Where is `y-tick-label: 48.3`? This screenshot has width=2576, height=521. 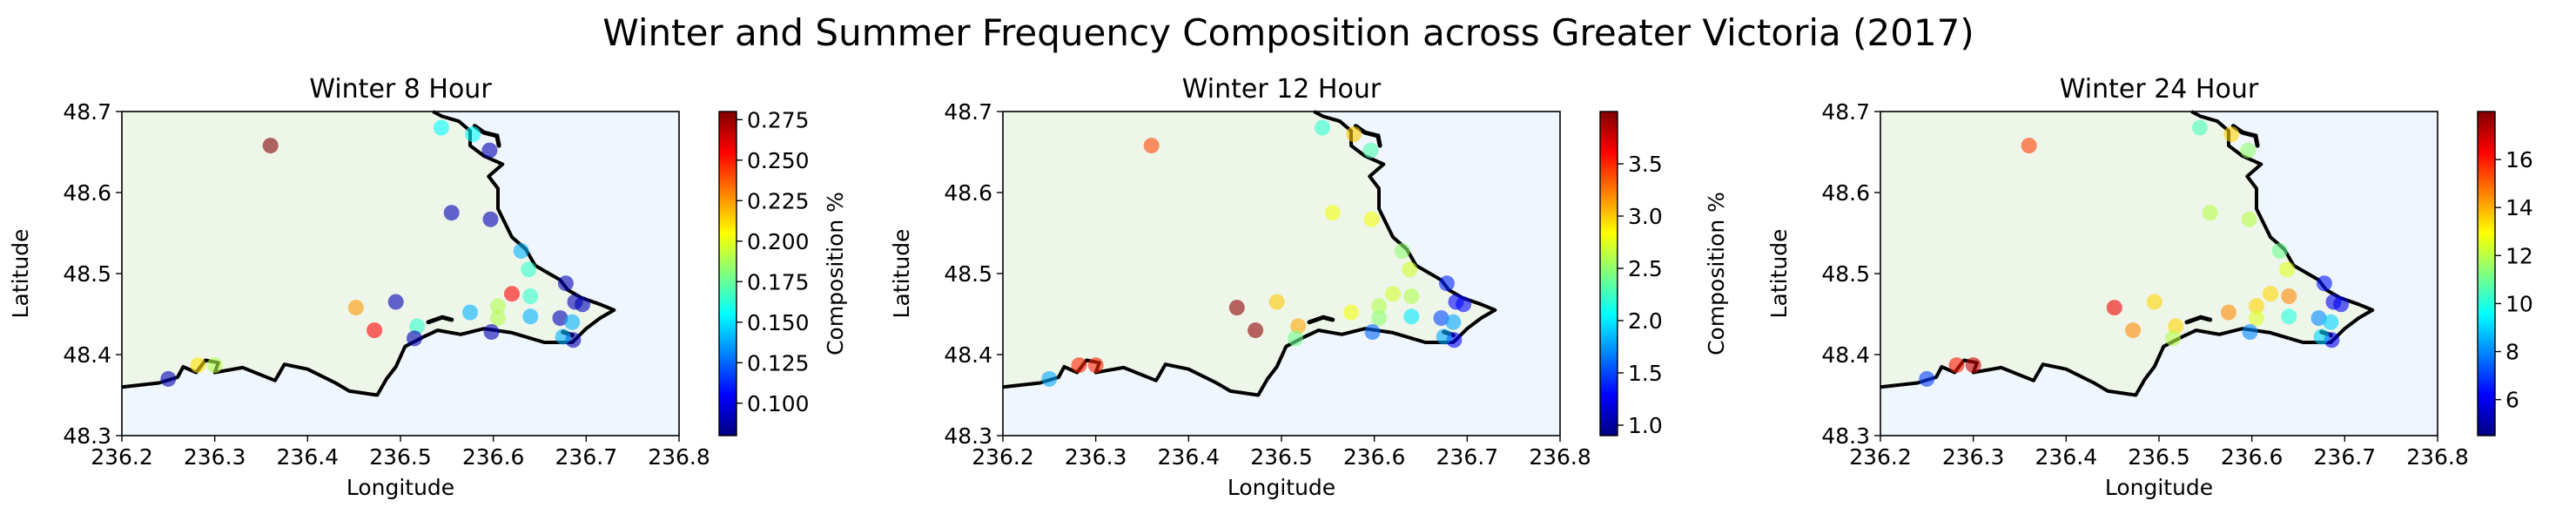
y-tick-label: 48.3 is located at coordinates (968, 436).